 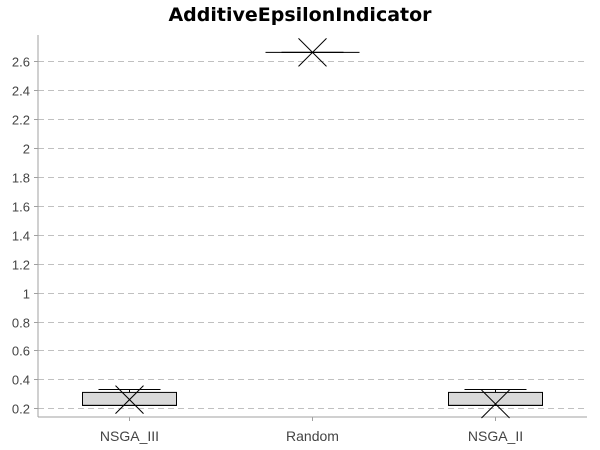 What do you see at coordinates (21, 351) in the screenshot?
I see `y-tick-label: 0.6` at bounding box center [21, 351].